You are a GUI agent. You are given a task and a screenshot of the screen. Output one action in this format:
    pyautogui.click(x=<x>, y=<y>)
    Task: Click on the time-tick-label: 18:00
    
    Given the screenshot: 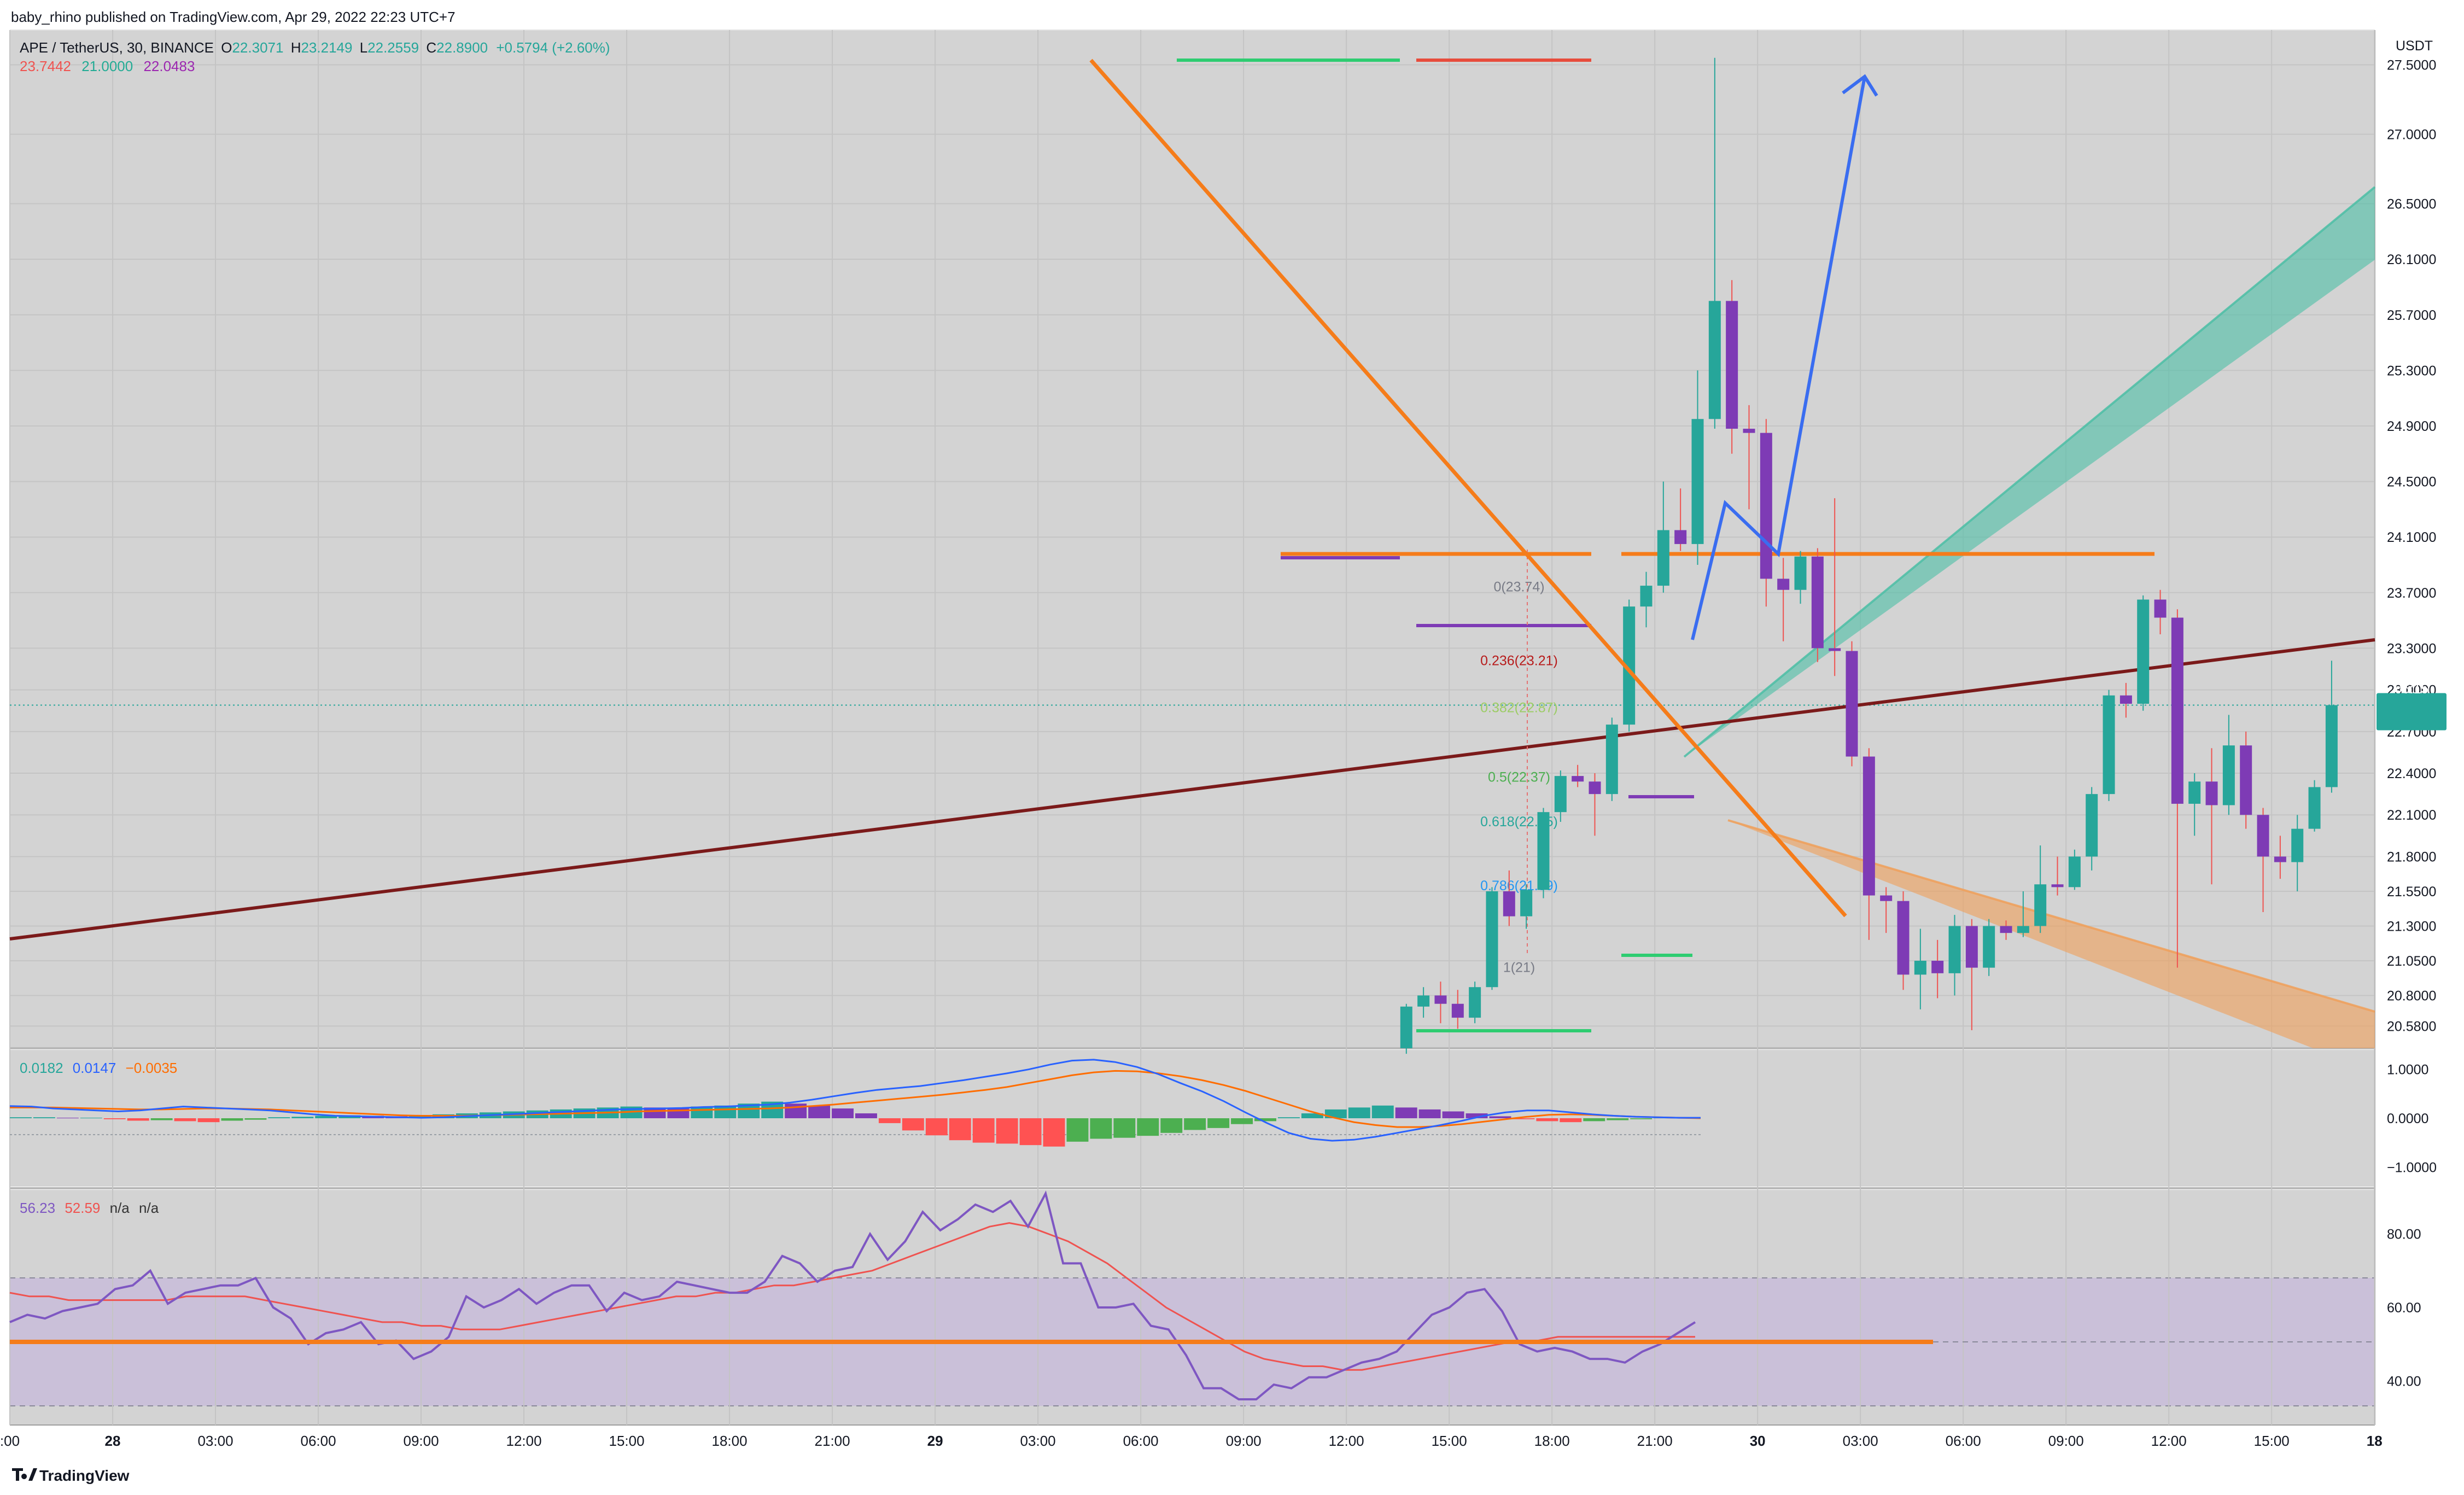 What is the action you would take?
    pyautogui.click(x=730, y=1441)
    